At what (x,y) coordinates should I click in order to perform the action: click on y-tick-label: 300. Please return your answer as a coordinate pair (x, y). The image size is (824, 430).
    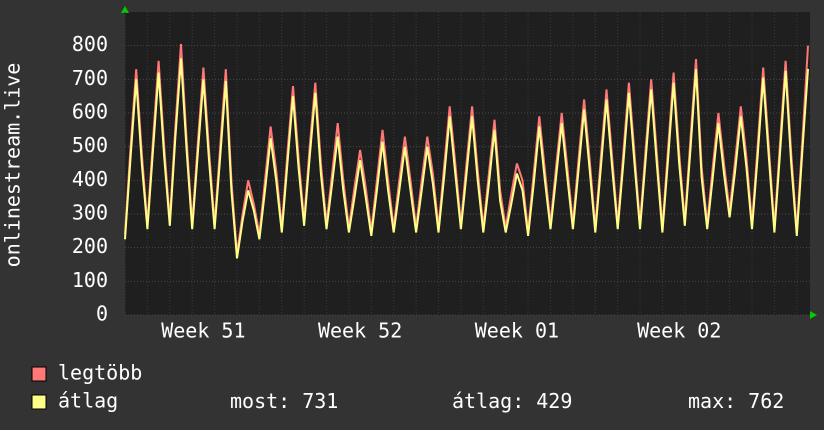
    Looking at the image, I should click on (90, 213).